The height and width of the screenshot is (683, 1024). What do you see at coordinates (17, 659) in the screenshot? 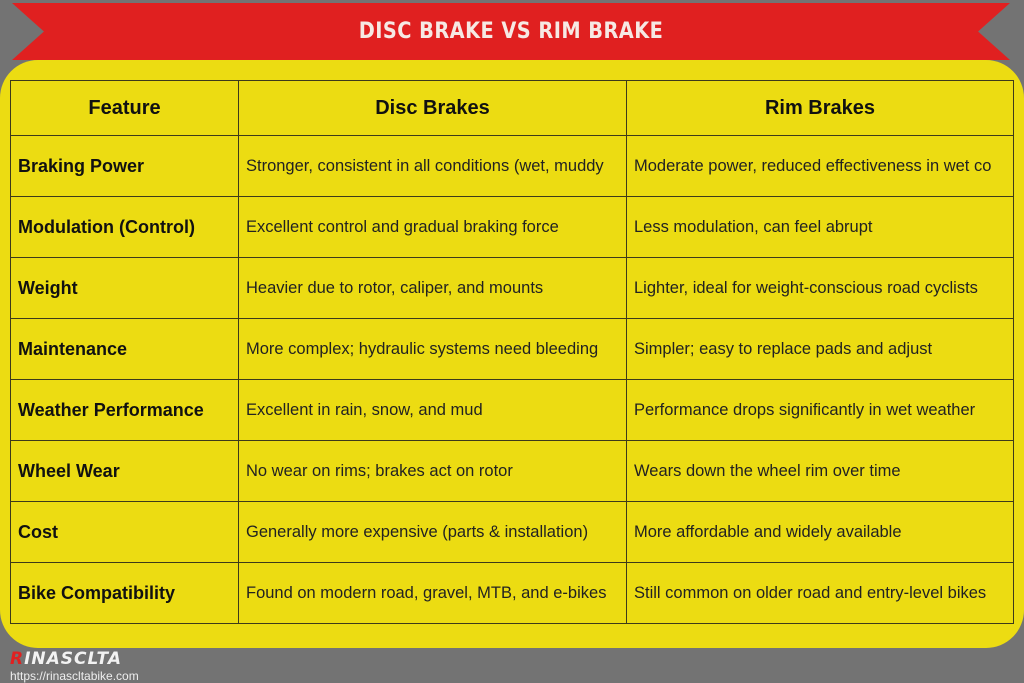
I see `brand-logo-initial: R` at bounding box center [17, 659].